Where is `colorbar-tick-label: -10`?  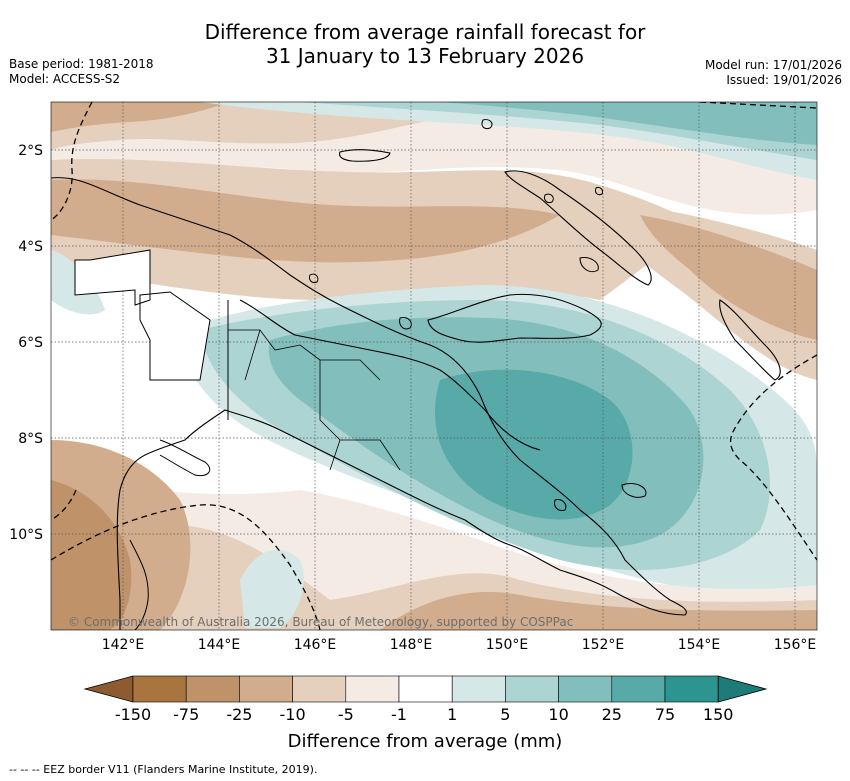 colorbar-tick-label: -10 is located at coordinates (293, 714).